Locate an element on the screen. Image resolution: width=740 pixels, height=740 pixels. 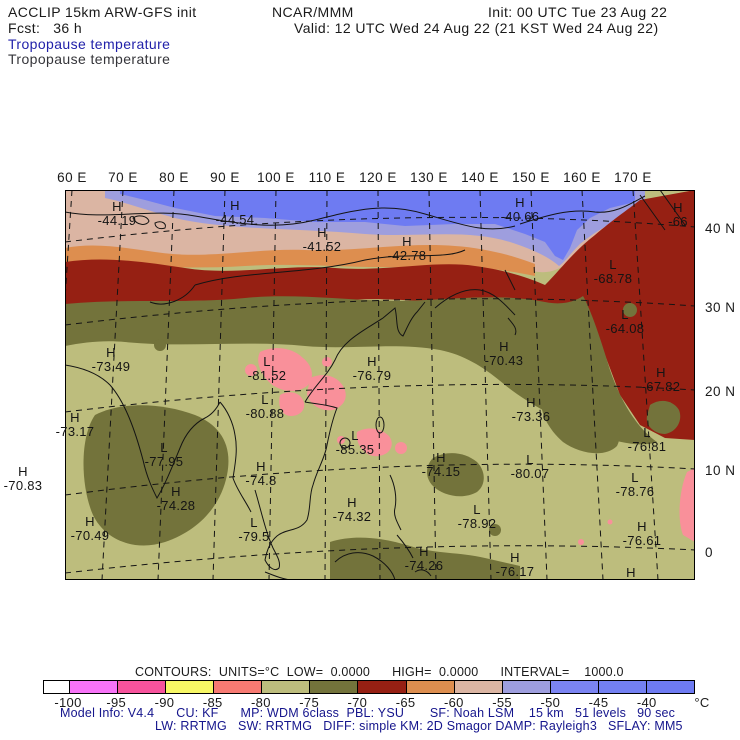
colorbar-tick: -50 is located at coordinates (550, 702).